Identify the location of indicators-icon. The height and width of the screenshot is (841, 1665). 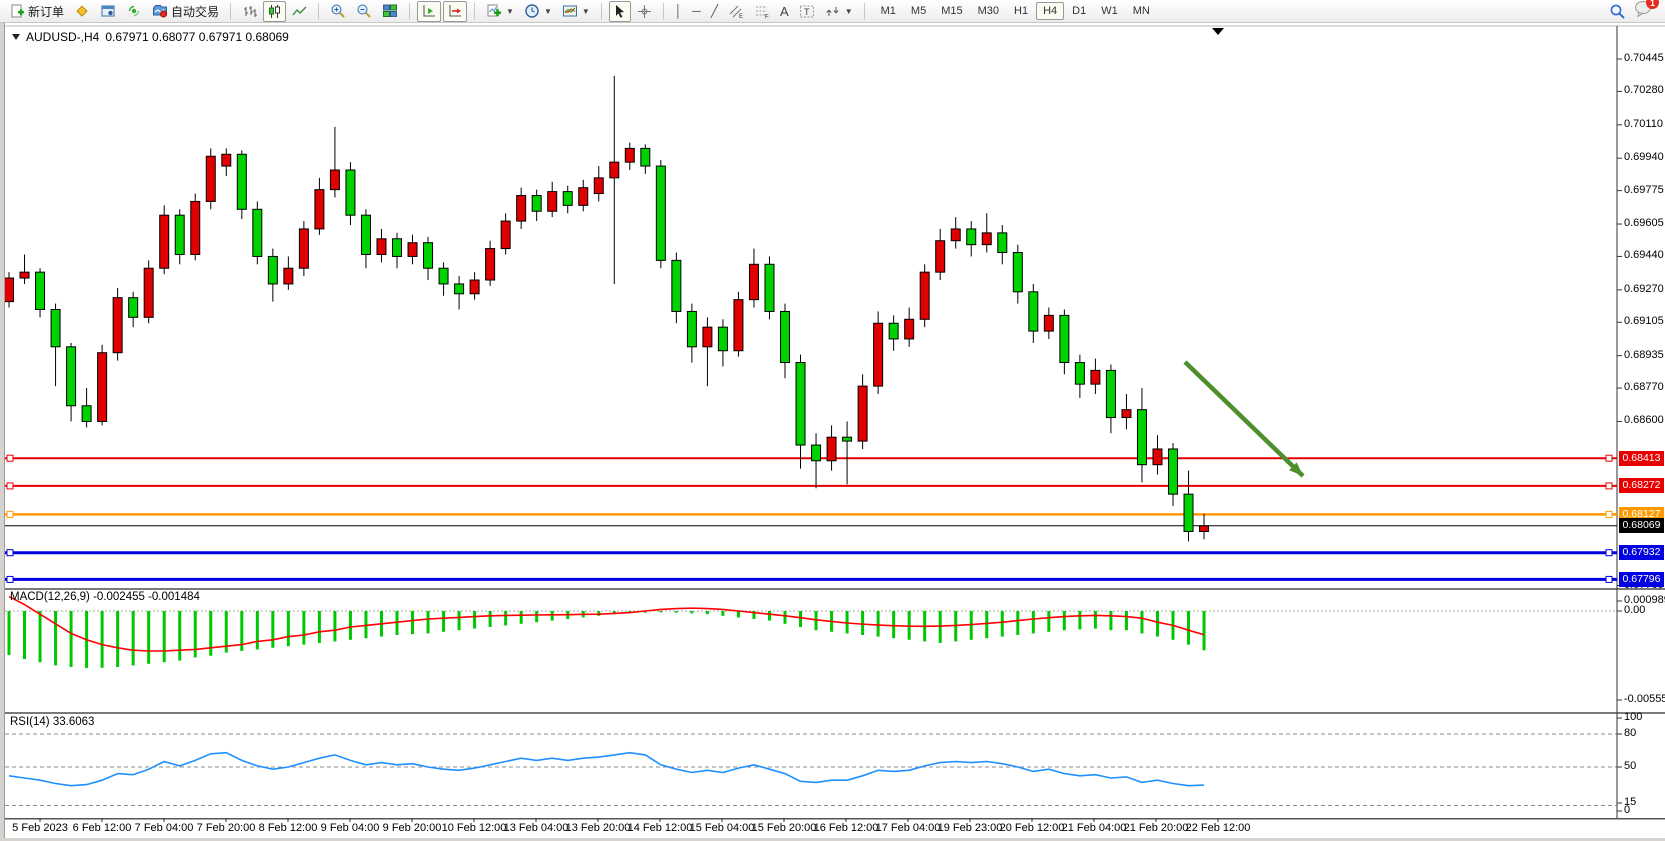
(494, 10).